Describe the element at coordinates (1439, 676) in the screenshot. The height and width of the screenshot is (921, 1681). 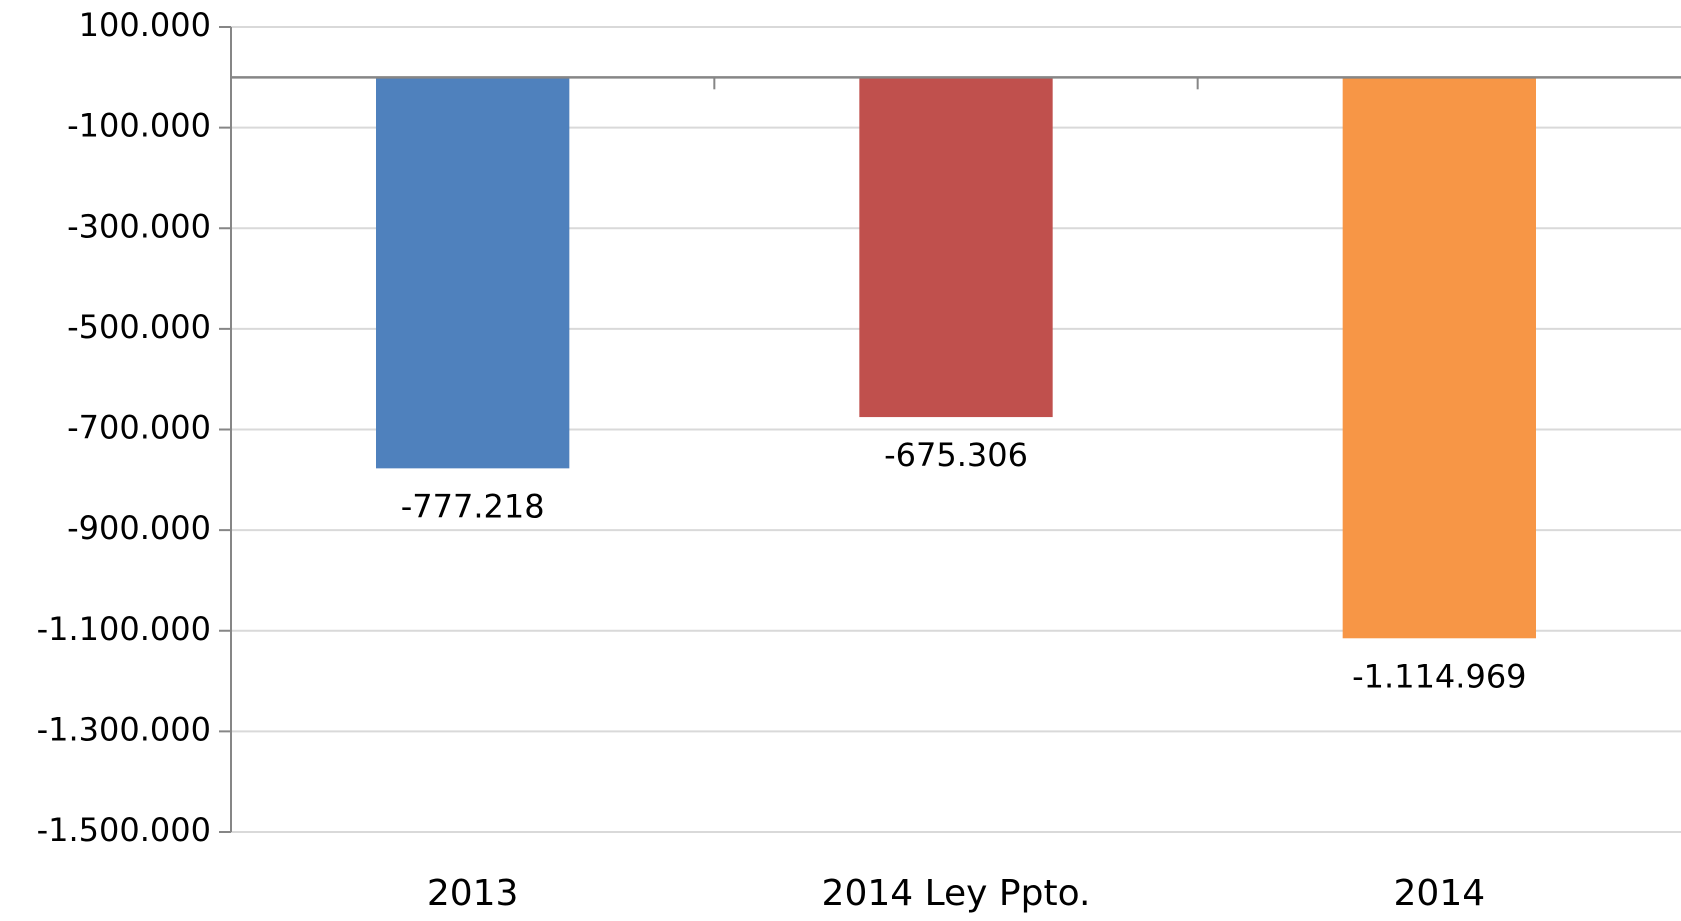
I see `data-label: -1.114.969` at that location.